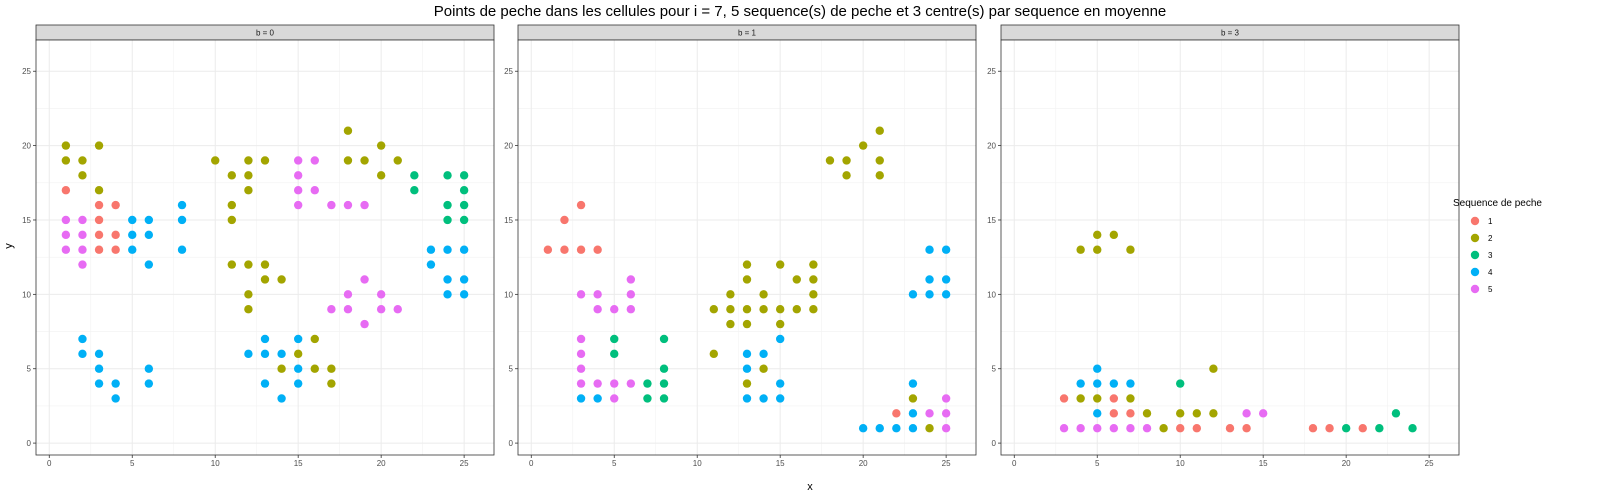  I want to click on x-axis-title: x, so click(810, 487).